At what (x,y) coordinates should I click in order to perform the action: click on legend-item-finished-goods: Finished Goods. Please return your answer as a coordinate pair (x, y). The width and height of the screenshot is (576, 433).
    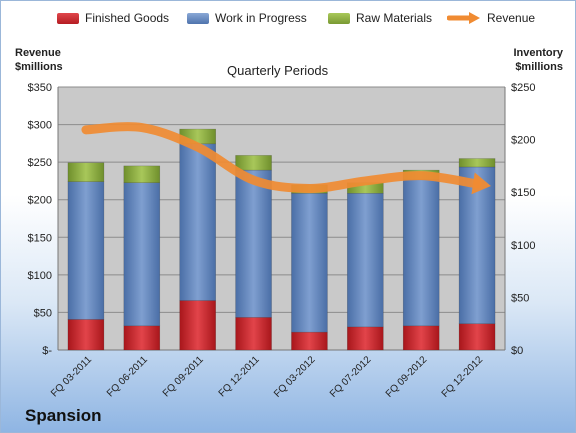
    Looking at the image, I should click on (113, 18).